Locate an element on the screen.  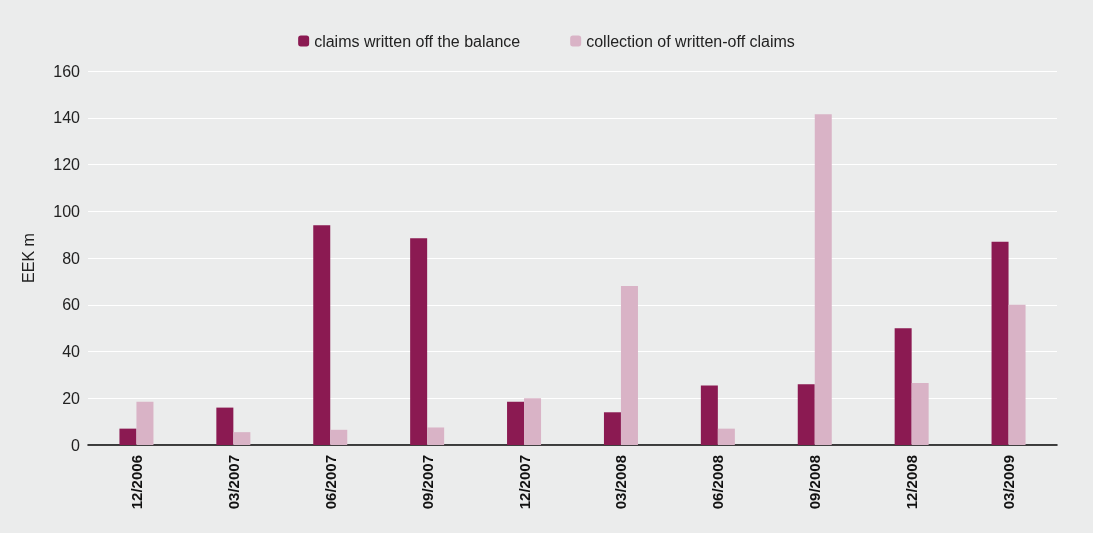
x-tick-label: 12/2006 is located at coordinates (136, 482).